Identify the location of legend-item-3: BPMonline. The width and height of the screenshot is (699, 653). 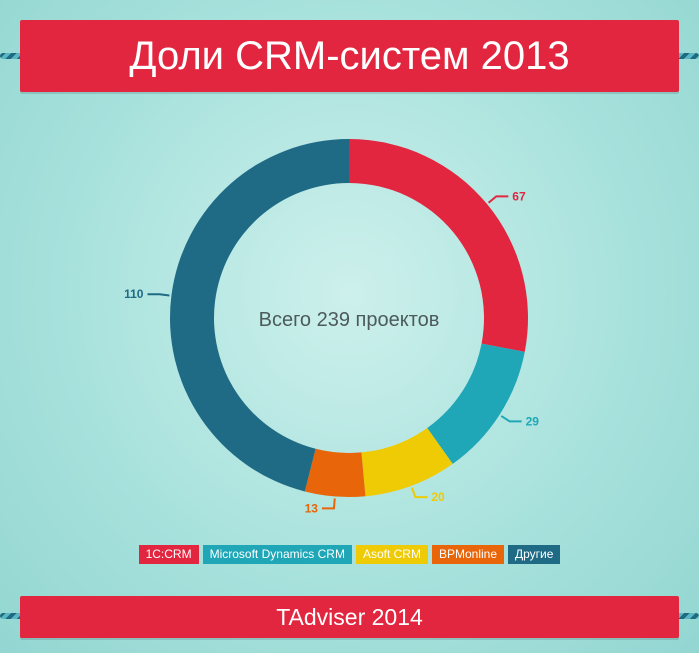
(467, 554).